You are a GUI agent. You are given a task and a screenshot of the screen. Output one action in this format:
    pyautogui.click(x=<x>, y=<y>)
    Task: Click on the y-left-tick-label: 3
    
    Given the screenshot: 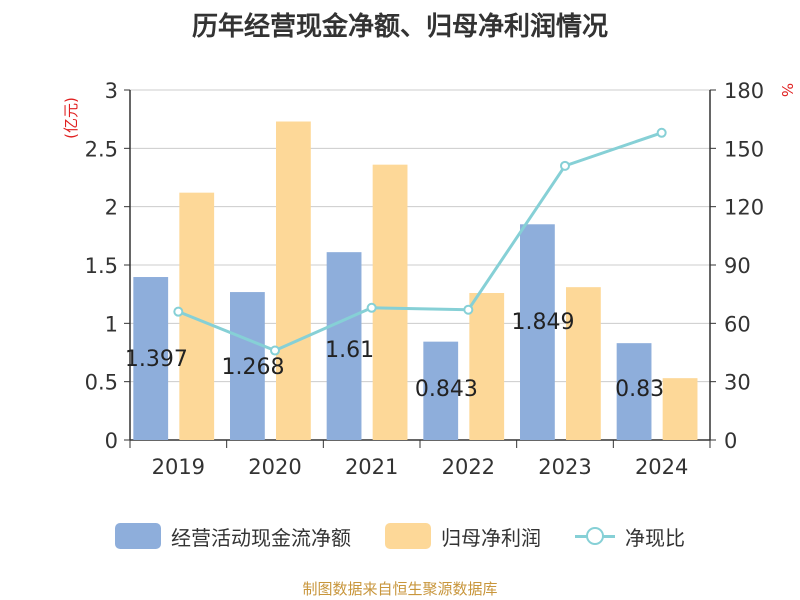 What is the action you would take?
    pyautogui.click(x=111, y=91)
    